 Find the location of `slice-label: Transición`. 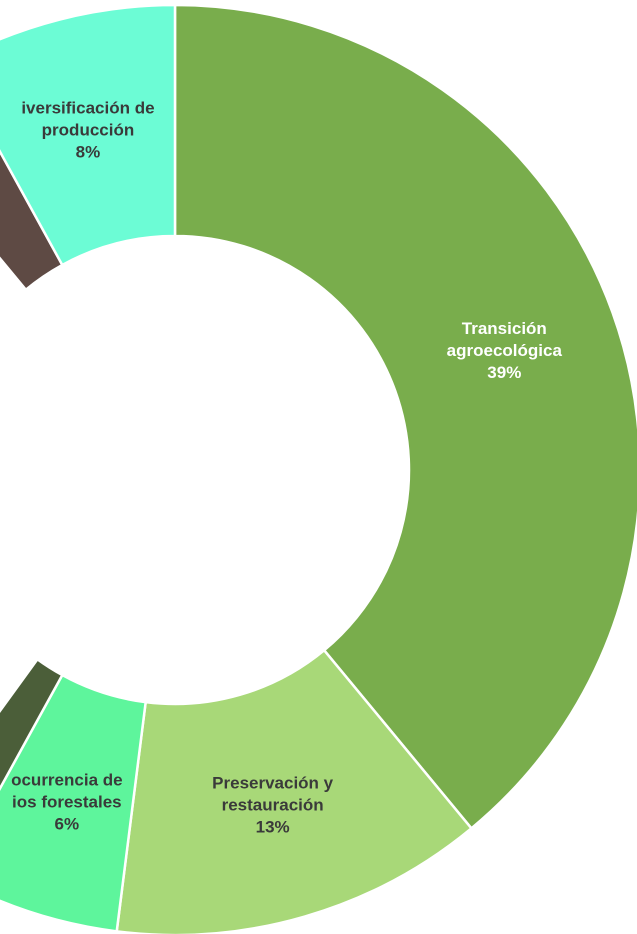

slice-label: Transición is located at coordinates (504, 328).